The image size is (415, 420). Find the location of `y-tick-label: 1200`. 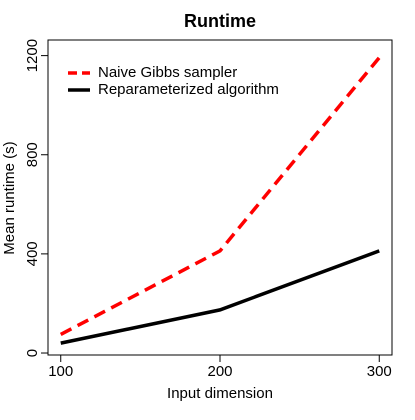

y-tick-label: 1200 is located at coordinates (32, 55).